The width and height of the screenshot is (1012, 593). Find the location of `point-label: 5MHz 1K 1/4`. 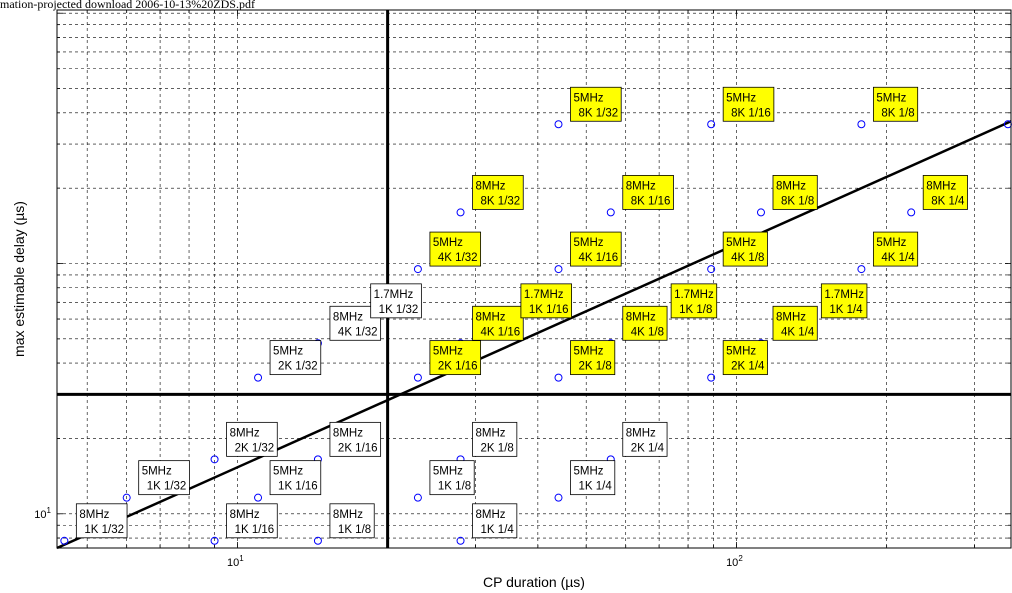

point-label: 5MHz 1K 1/4 is located at coordinates (593, 478).